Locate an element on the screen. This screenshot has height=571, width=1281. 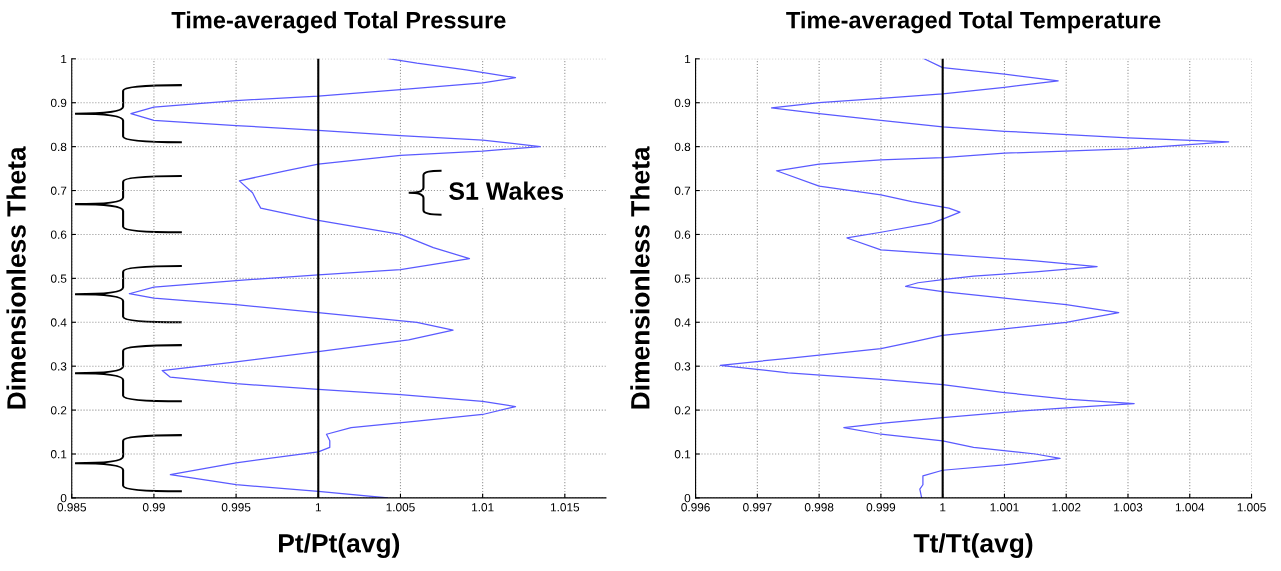
chart-title: Time-averaged Total Pressure is located at coordinates (338, 22).